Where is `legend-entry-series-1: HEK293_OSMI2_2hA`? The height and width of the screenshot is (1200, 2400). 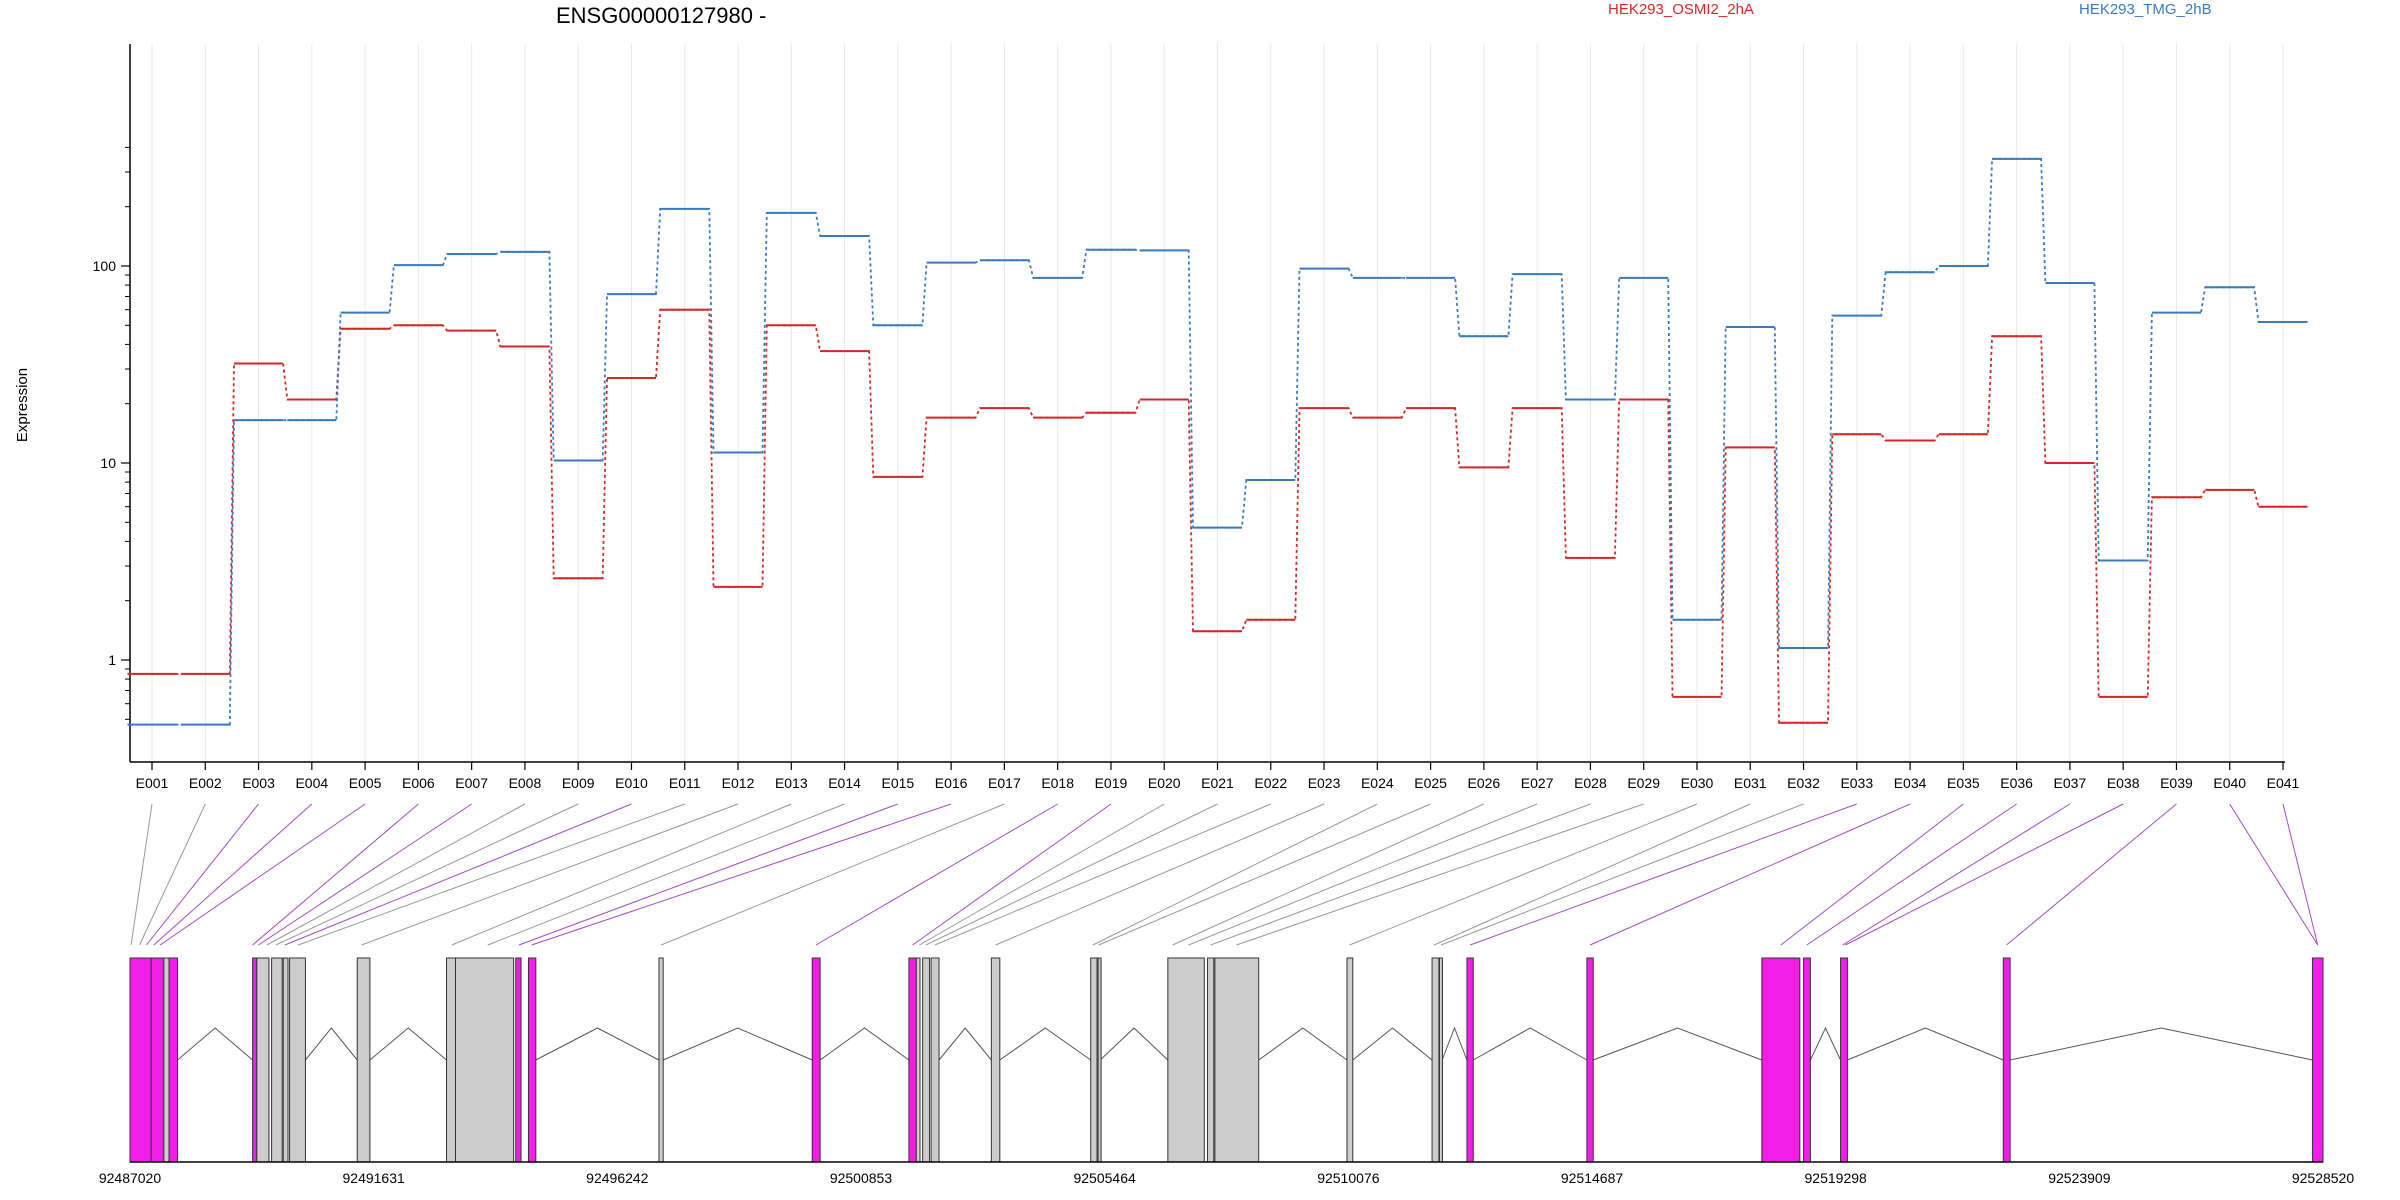
legend-entry-series-1: HEK293_OSMI2_2hA is located at coordinates (1681, 9).